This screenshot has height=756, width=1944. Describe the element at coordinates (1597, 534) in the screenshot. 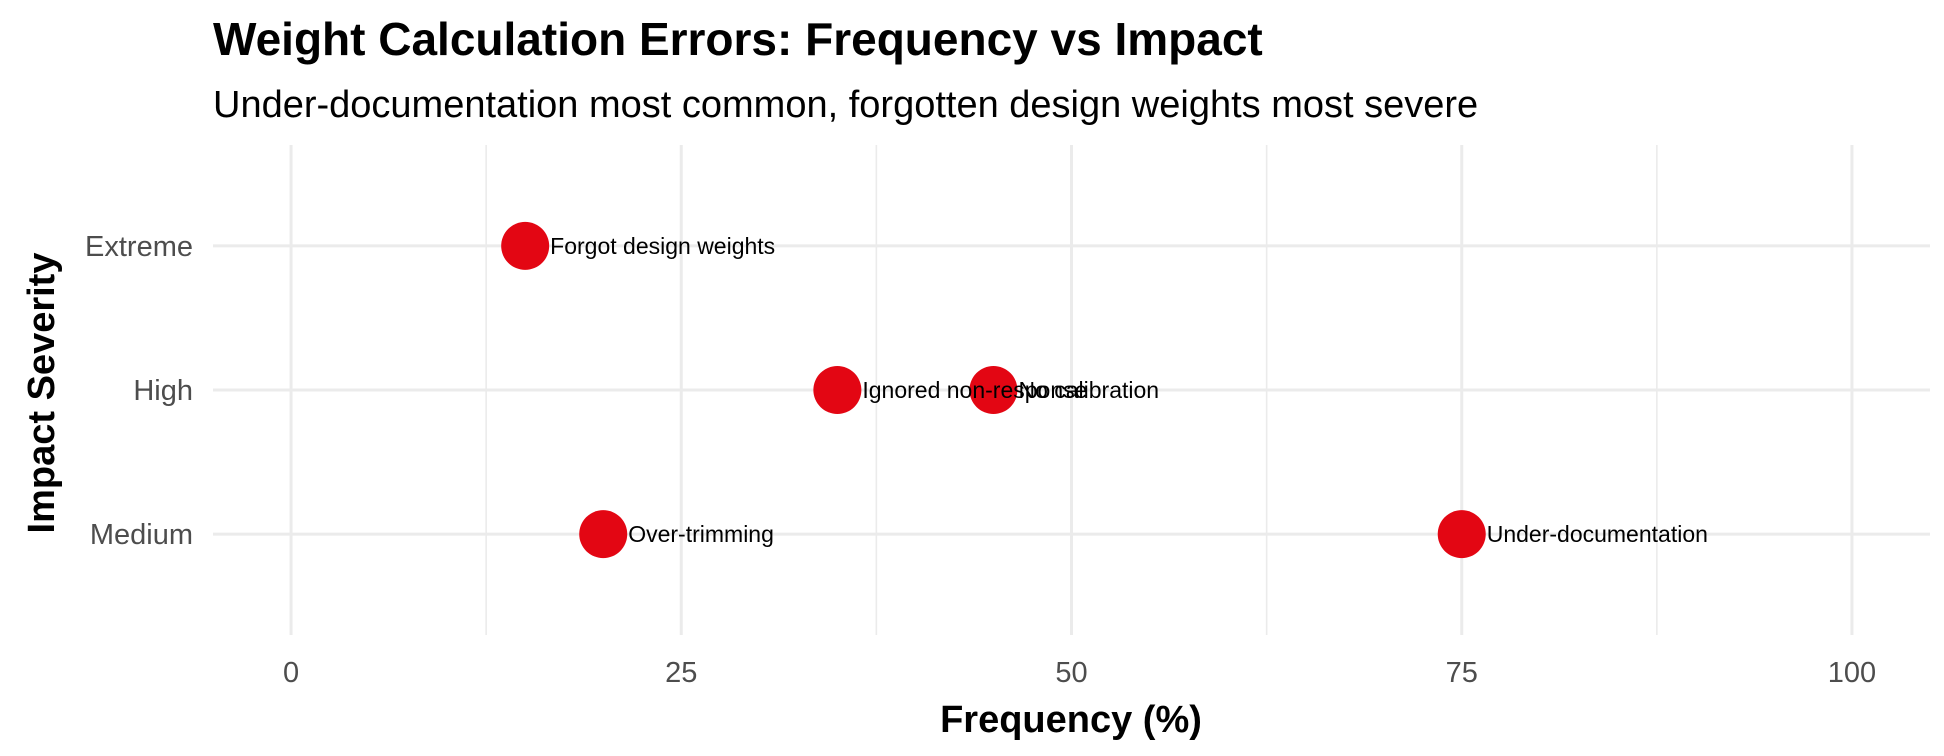

I see `data-point-label: Under-documentation` at that location.